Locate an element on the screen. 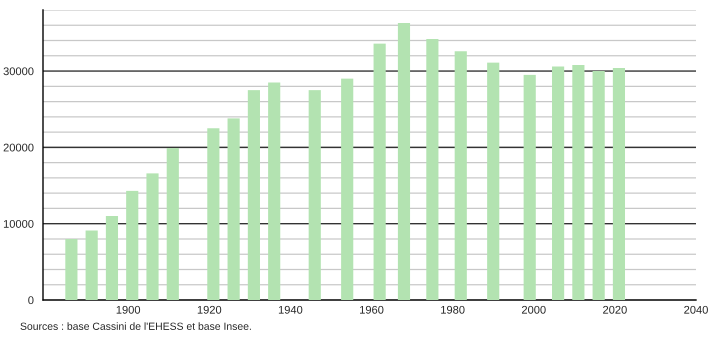 The width and height of the screenshot is (710, 340). x-tick-label: 1980 is located at coordinates (453, 310).